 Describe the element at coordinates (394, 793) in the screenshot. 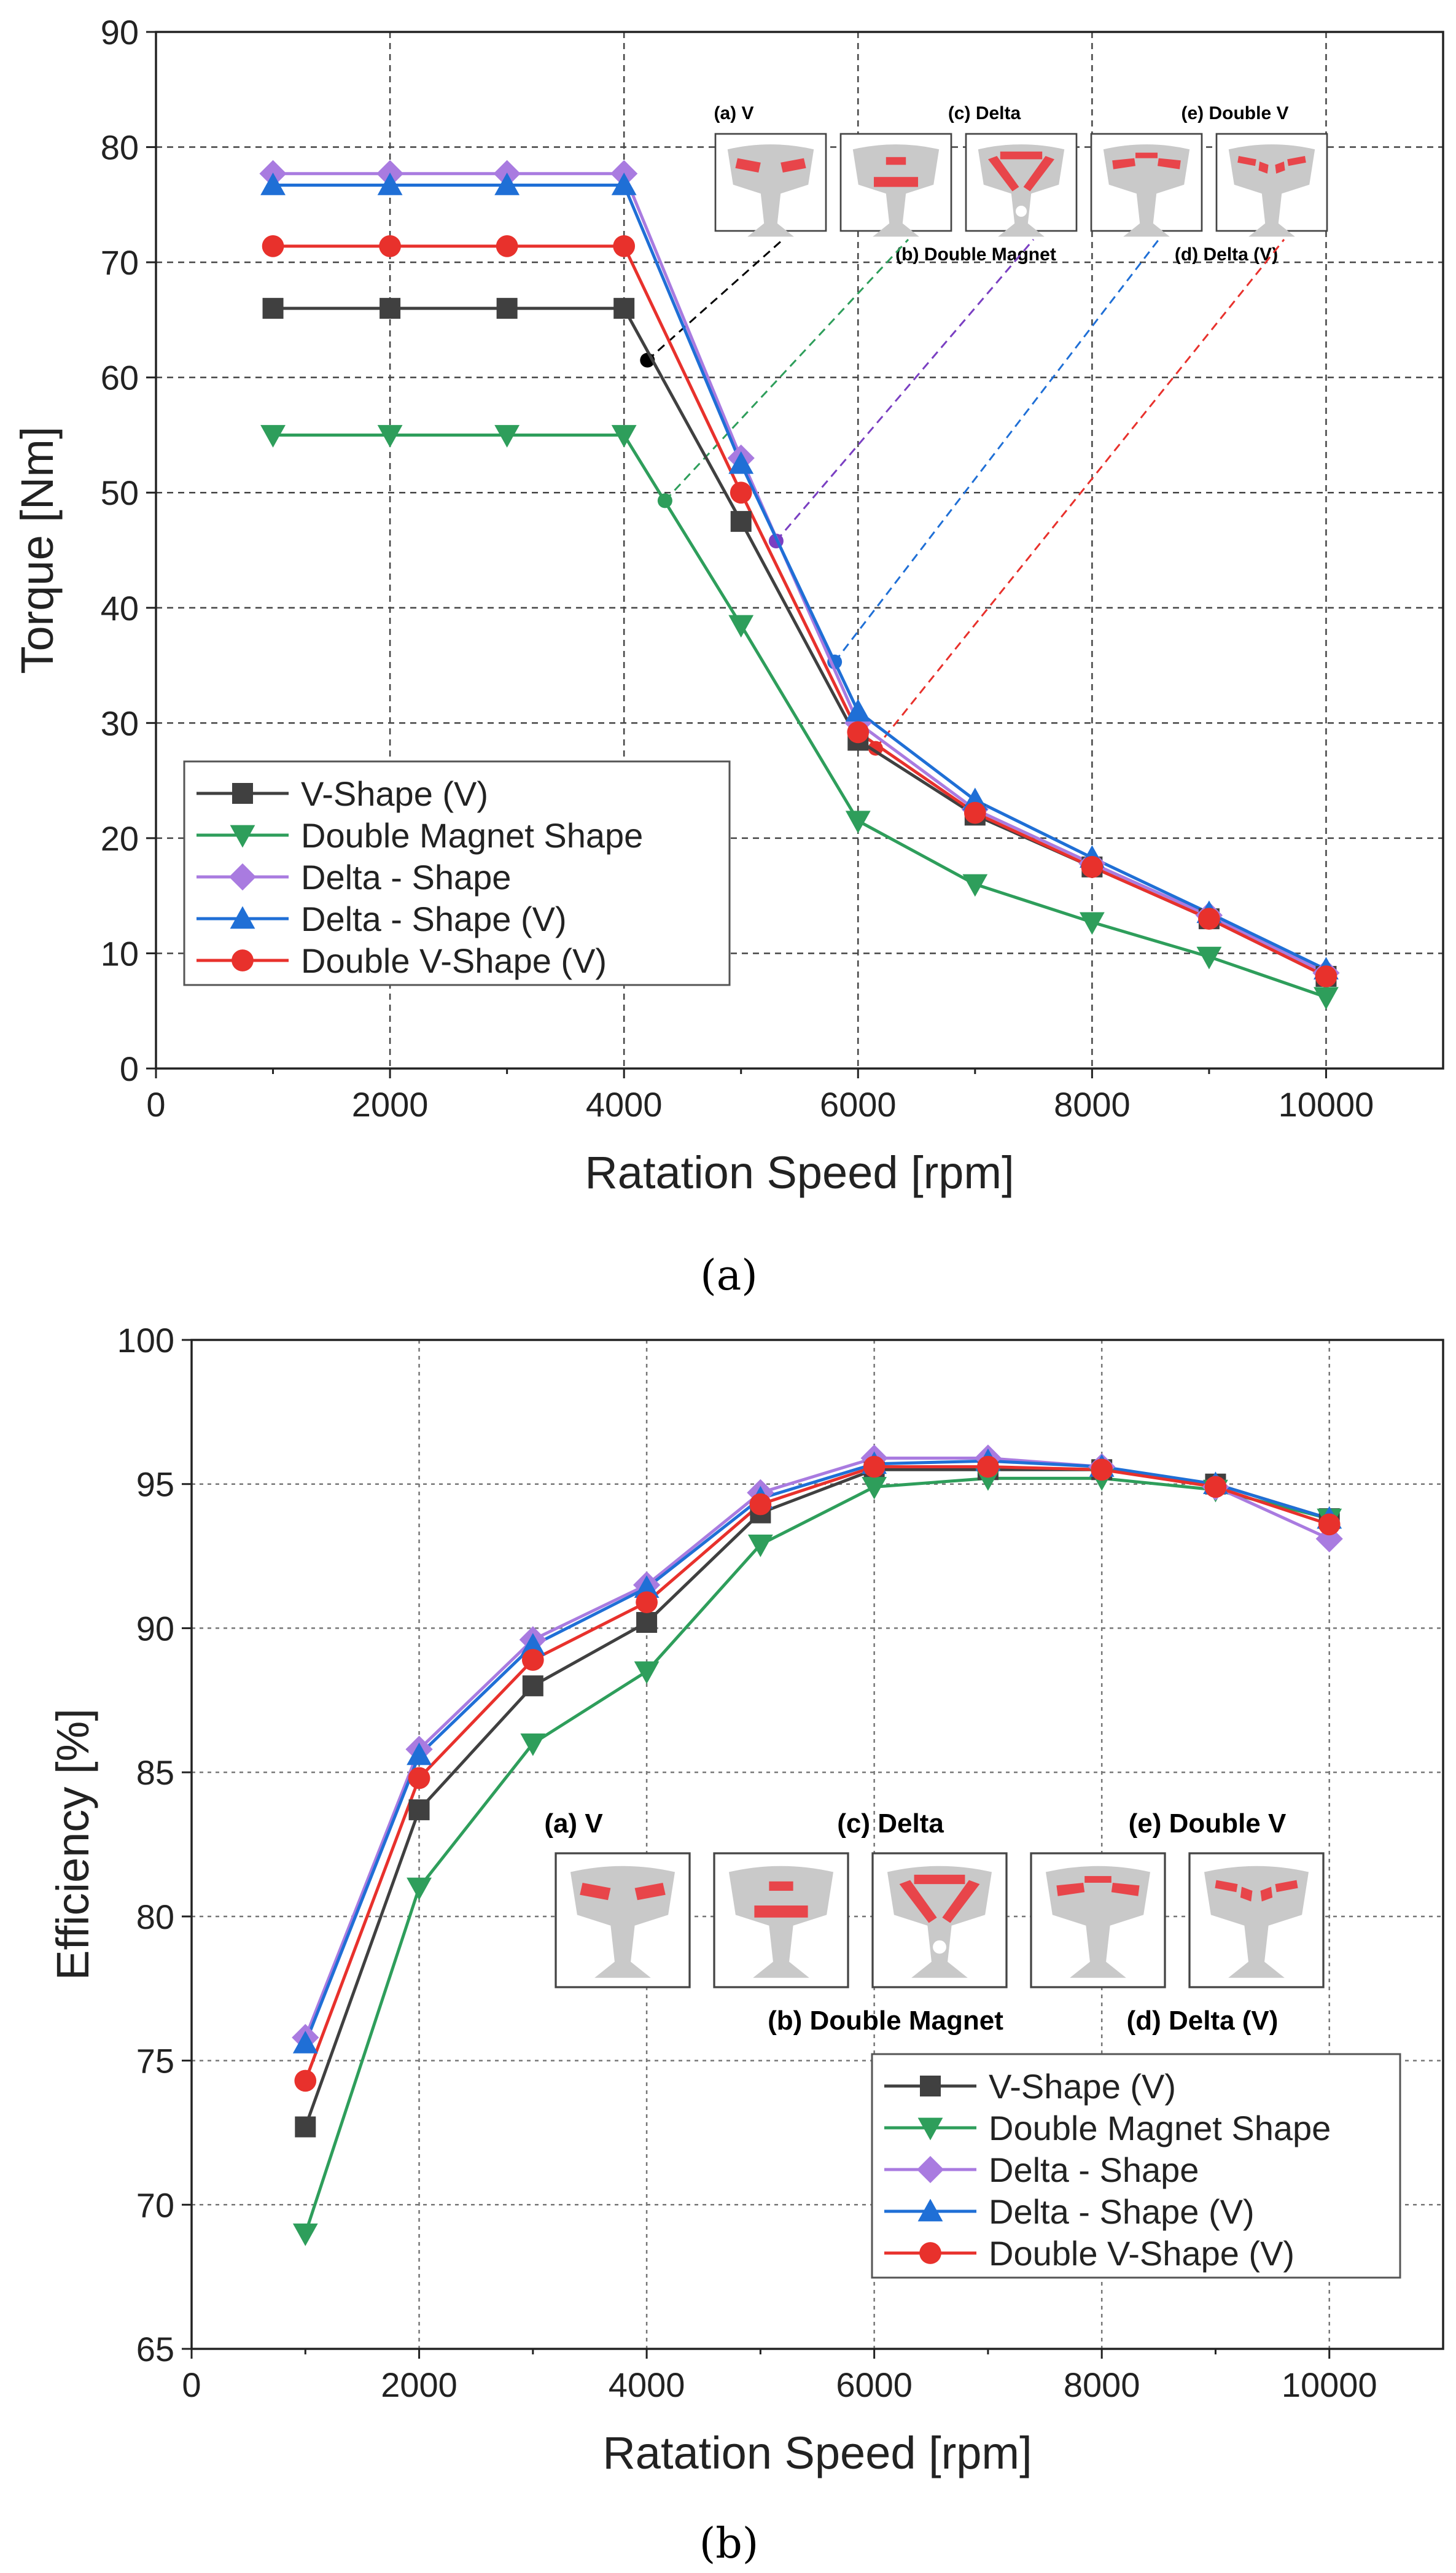

I see `legend-entry: V-Shape (V)` at that location.